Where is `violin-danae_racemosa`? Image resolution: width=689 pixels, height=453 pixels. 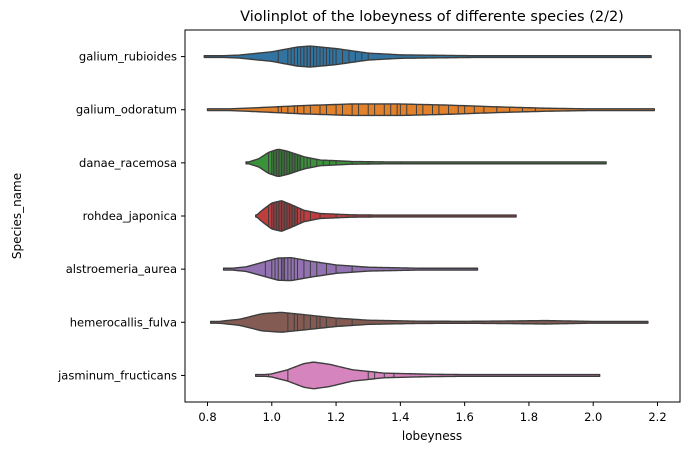
violin-danae_racemosa is located at coordinates (426, 163).